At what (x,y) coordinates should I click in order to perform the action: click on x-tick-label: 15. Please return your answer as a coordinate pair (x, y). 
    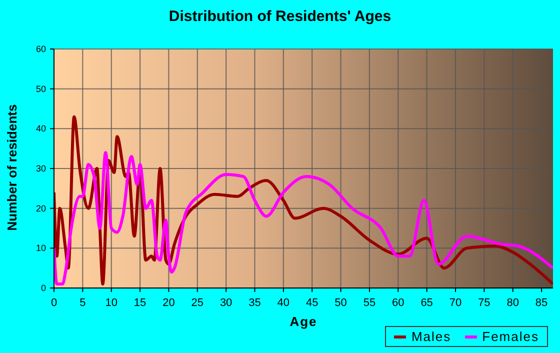
    Looking at the image, I should click on (140, 303).